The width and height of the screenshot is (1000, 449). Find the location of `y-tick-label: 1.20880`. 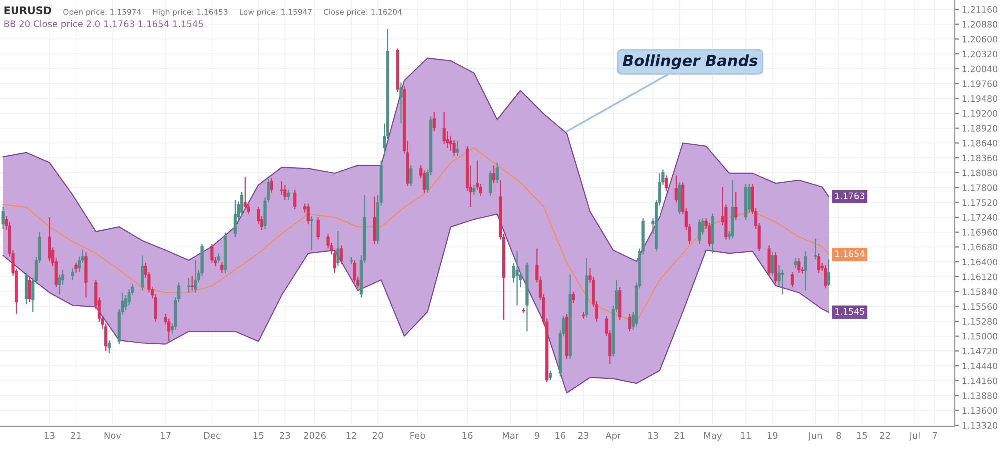

y-tick-label: 1.20880 is located at coordinates (980, 24).